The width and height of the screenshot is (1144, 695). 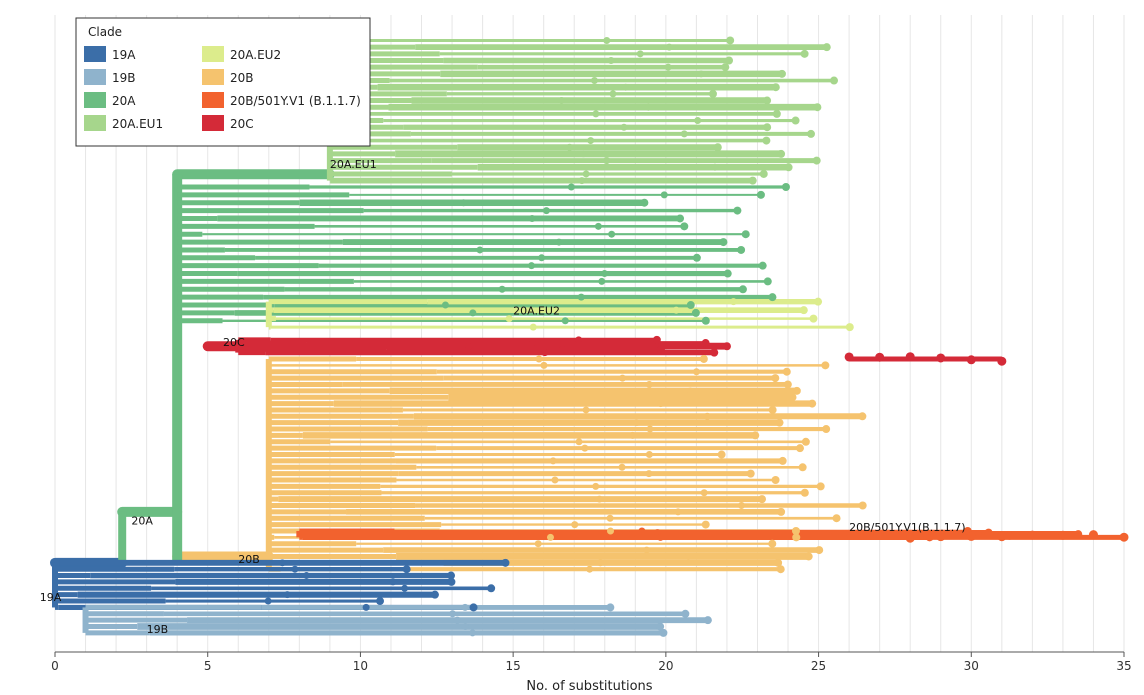 I want to click on legend-entry-label: 20B/501Y.V1 (B.1.1.7), so click(x=295, y=101).